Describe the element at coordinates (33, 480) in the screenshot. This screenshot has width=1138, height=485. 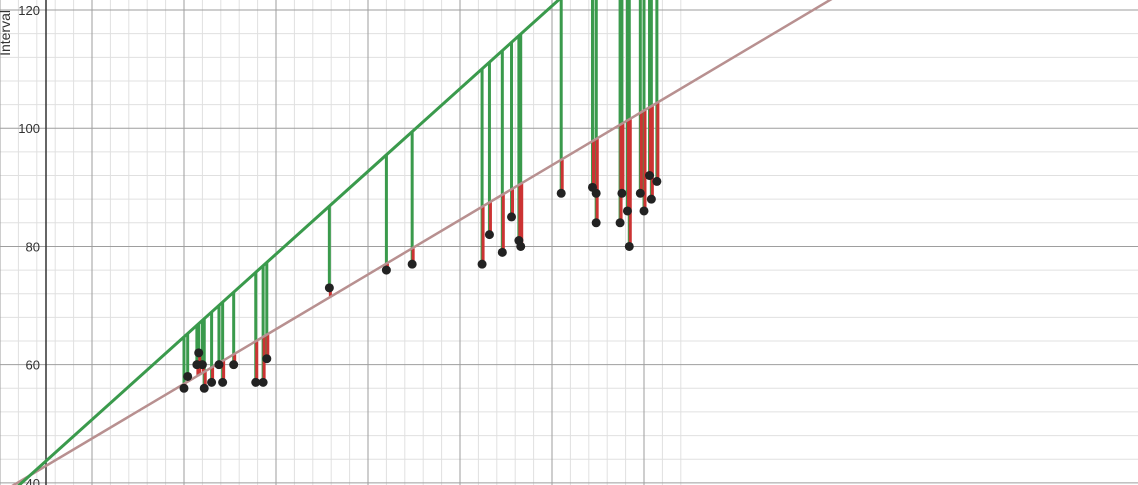
I see `y-tick-label: 40` at that location.